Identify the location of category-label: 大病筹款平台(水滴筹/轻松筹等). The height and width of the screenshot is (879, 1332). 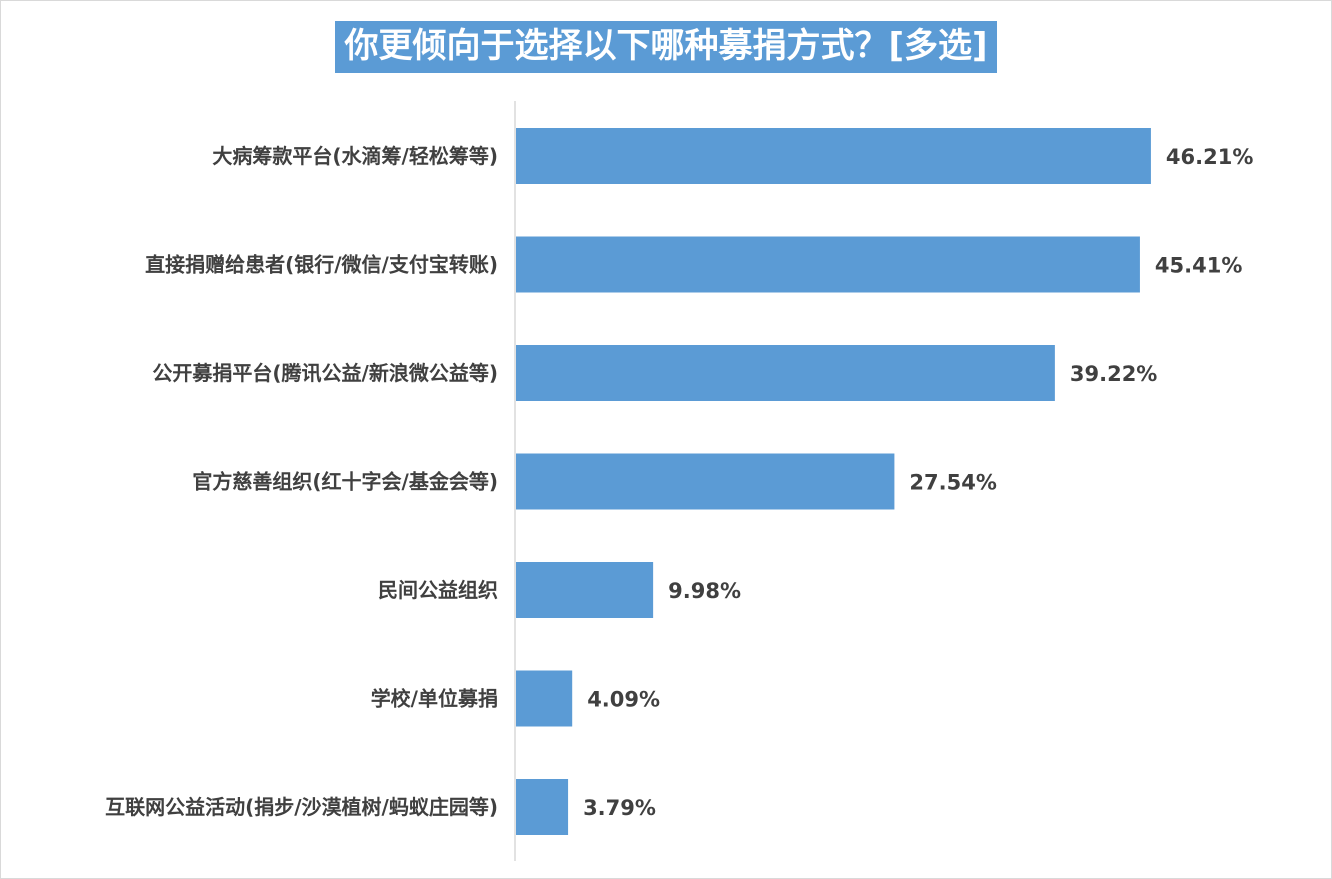
(355, 156).